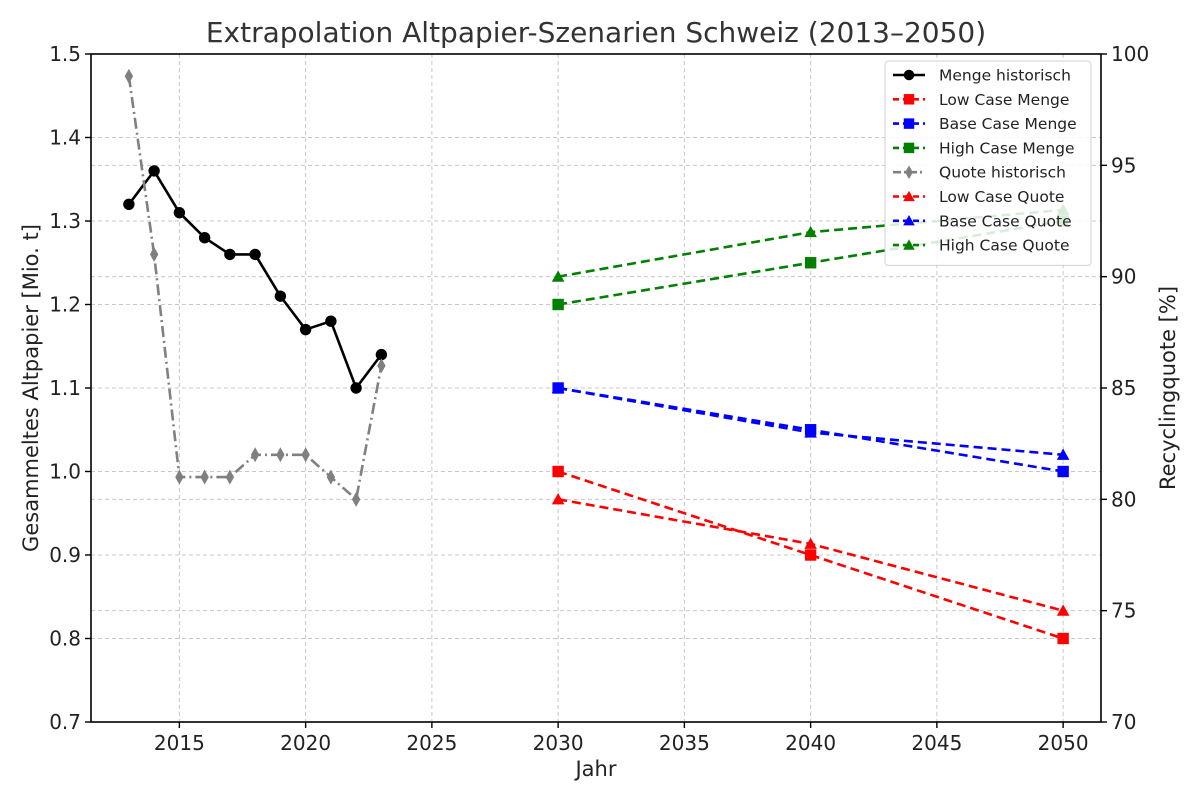 The width and height of the screenshot is (1200, 800). I want to click on x-tick-label: 2045, so click(936, 743).